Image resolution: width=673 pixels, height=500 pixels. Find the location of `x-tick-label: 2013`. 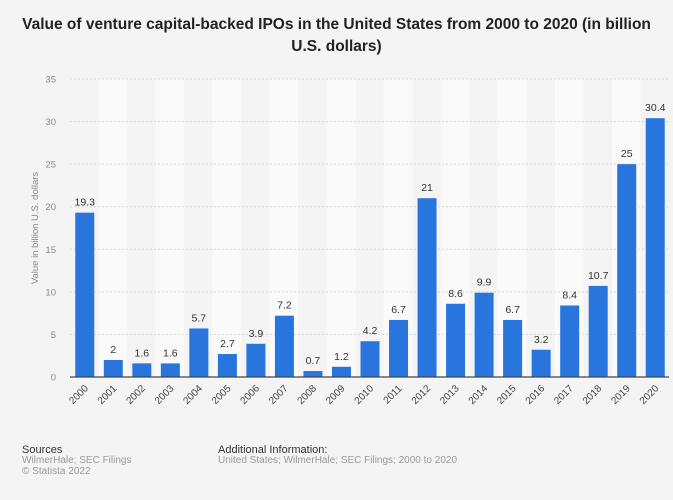

x-tick-label: 2013 is located at coordinates (450, 395).